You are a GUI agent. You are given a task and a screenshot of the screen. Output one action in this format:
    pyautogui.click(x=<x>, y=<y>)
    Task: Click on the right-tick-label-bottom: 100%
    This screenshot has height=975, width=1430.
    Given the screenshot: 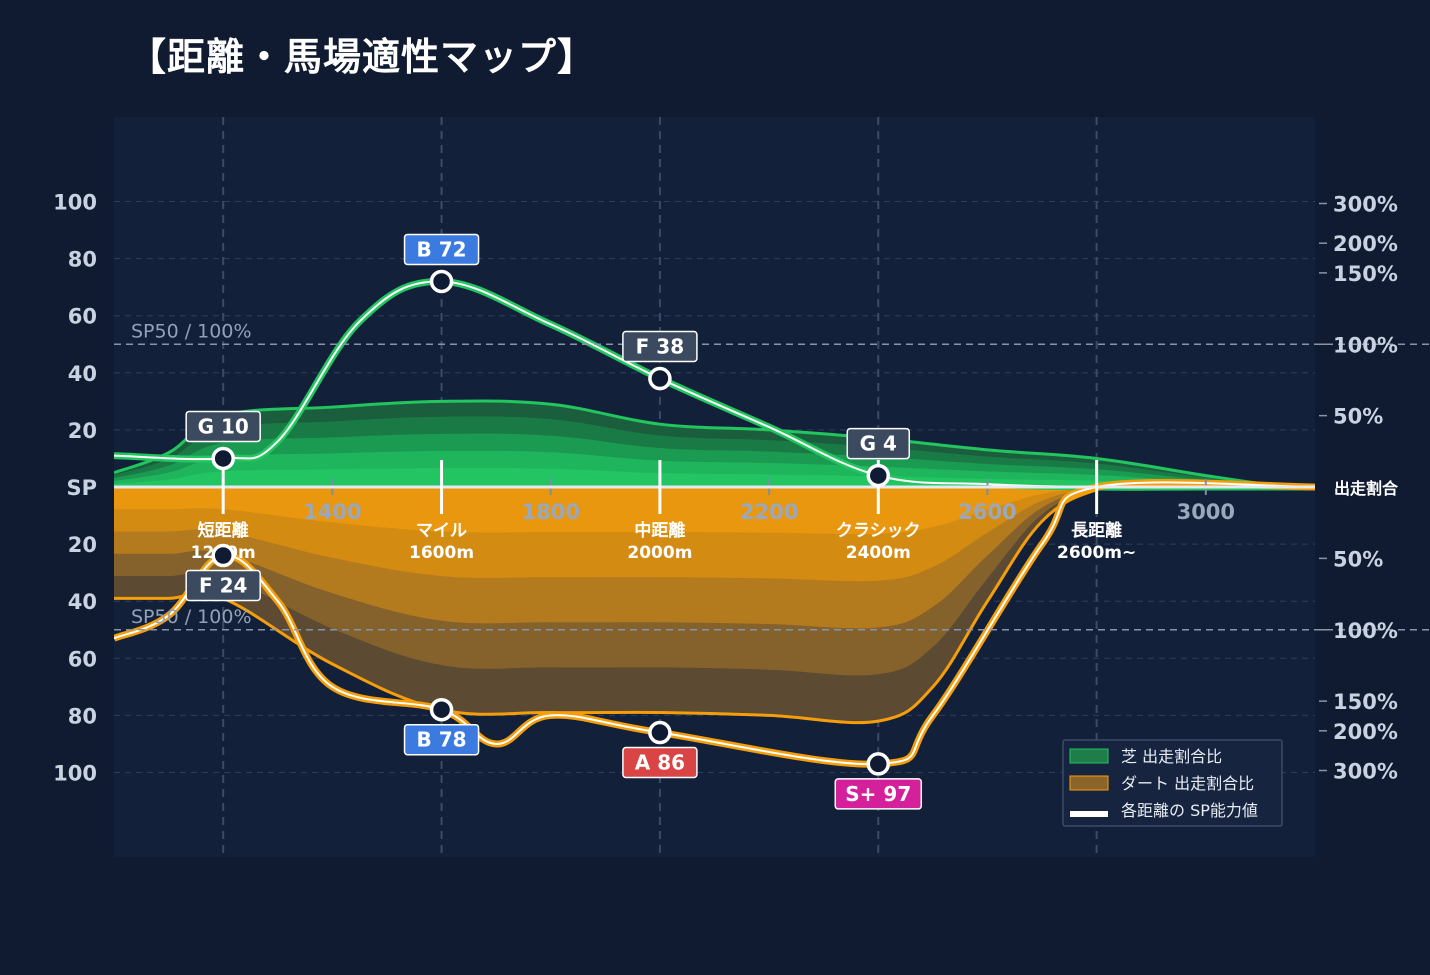 What is the action you would take?
    pyautogui.click(x=1365, y=631)
    